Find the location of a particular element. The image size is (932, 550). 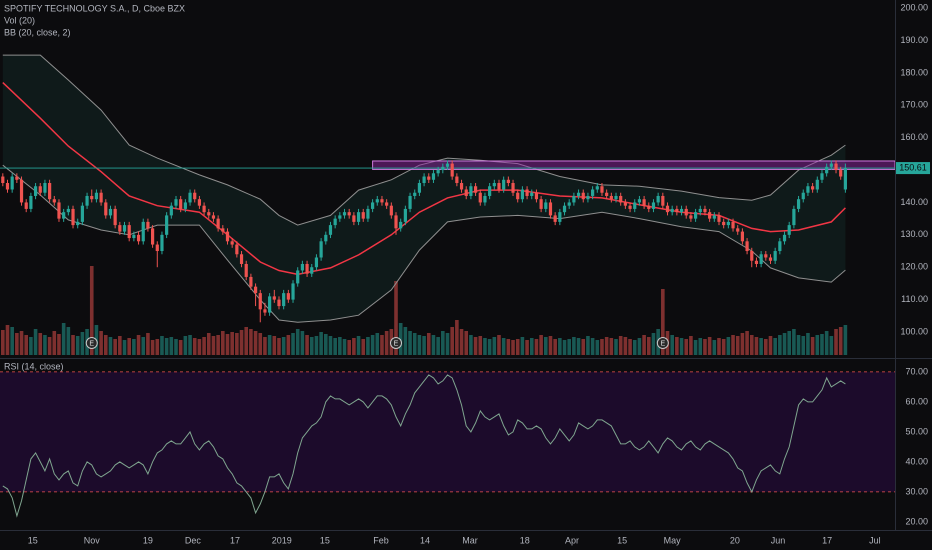

price-tick-label: 190.00 is located at coordinates (914, 40).